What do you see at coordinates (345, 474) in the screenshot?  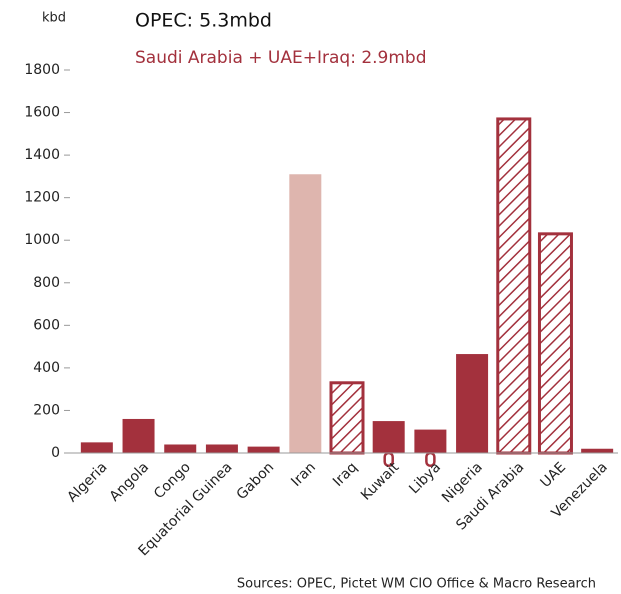 I see `x-tick-label: Iraq` at bounding box center [345, 474].